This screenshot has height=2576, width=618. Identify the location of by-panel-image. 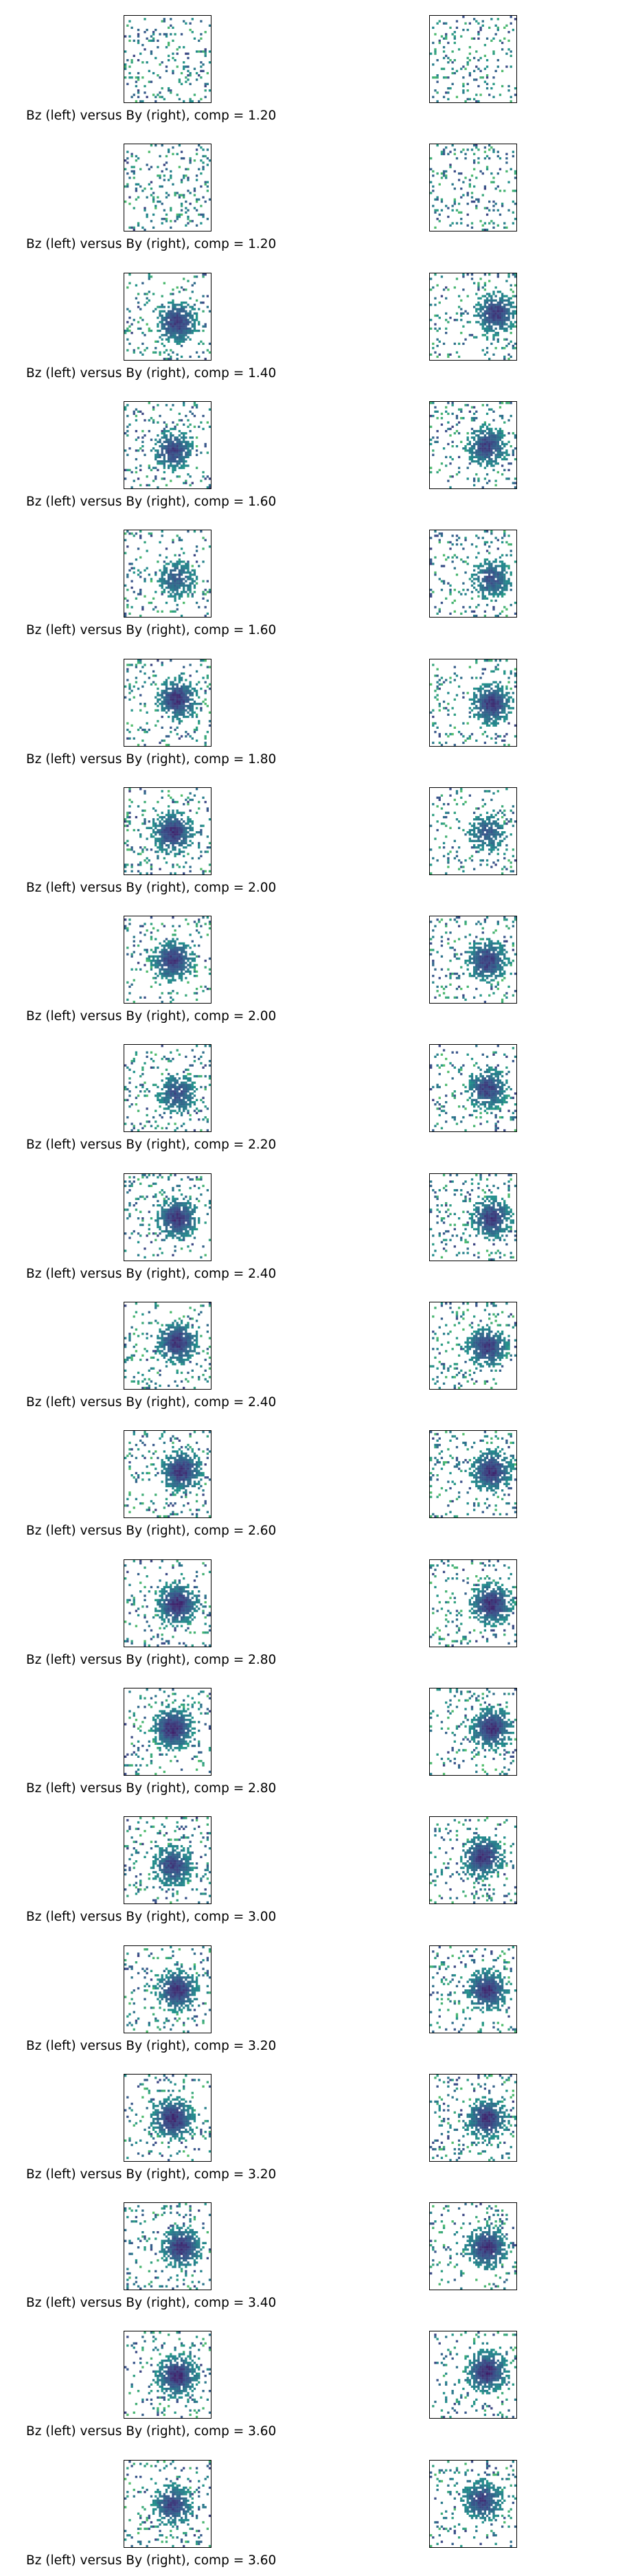
(473, 573).